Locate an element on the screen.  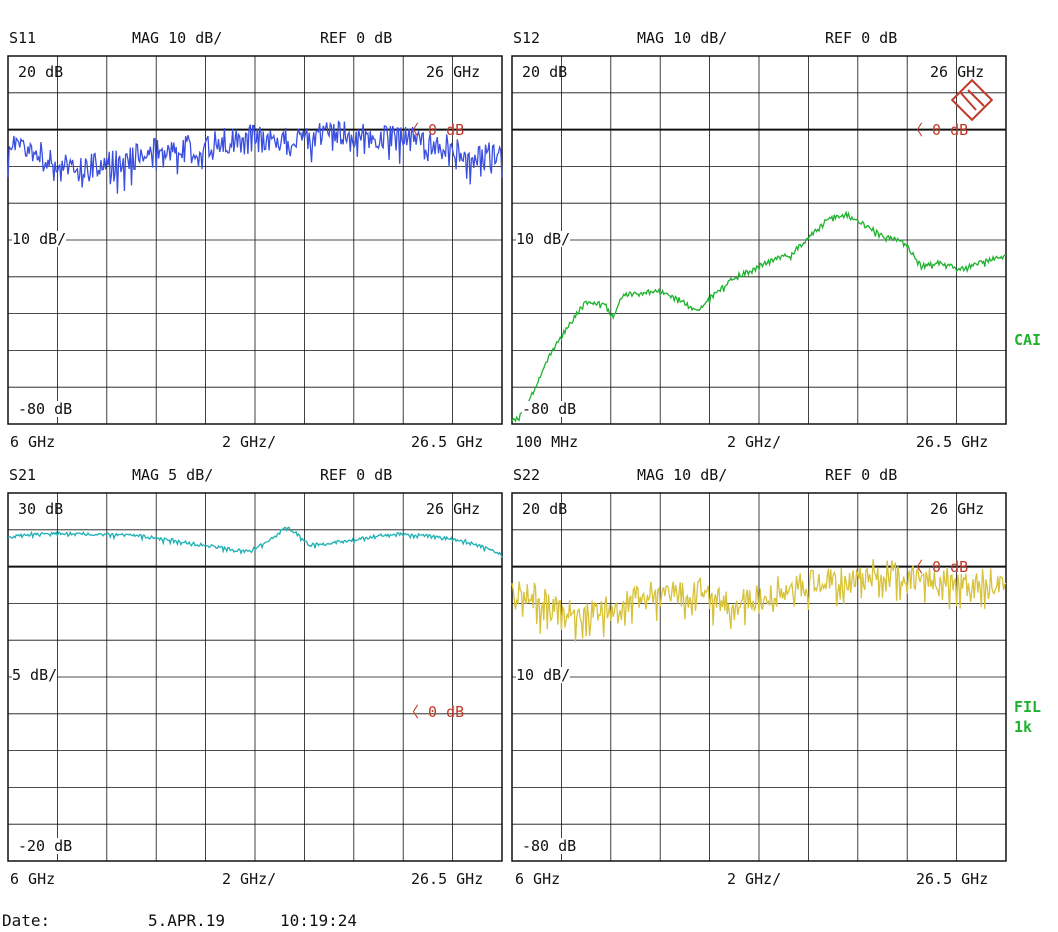
s21-stop: 26.5 GHz is located at coordinates (447, 879).